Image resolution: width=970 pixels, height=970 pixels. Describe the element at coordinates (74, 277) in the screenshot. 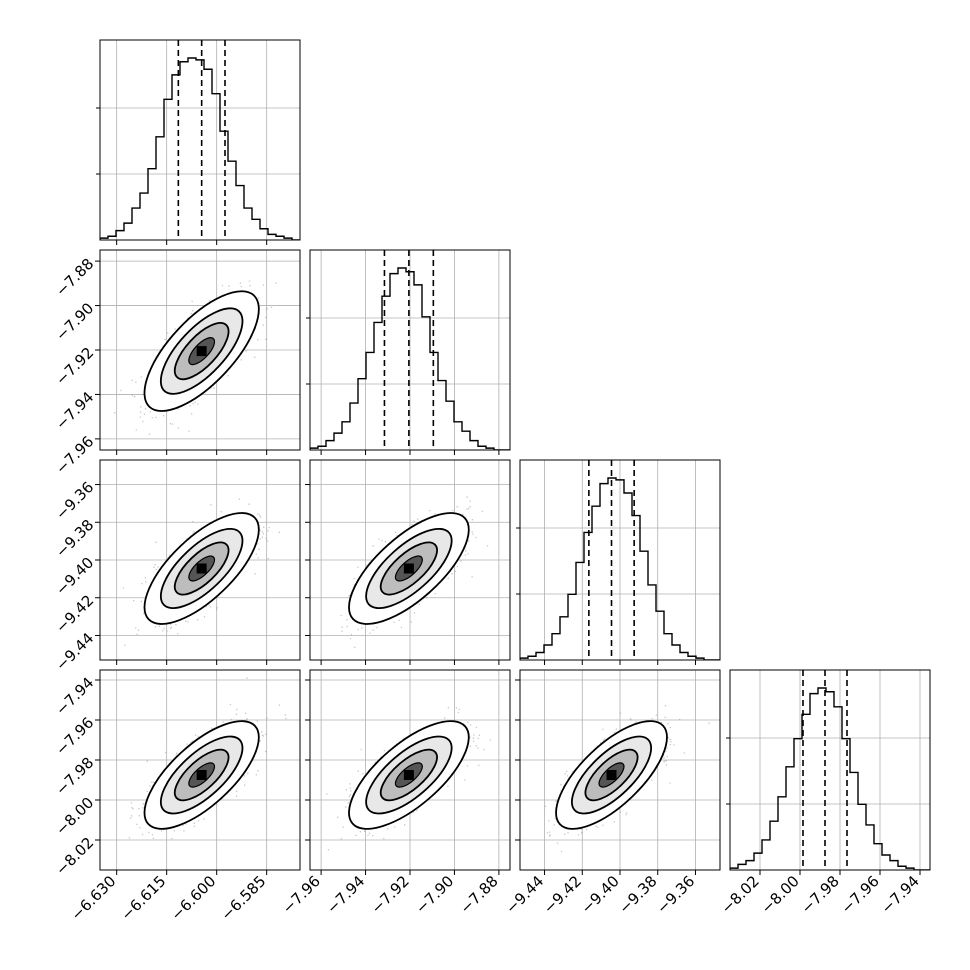

I see `y-tick-label-1-4: −7.88` at that location.